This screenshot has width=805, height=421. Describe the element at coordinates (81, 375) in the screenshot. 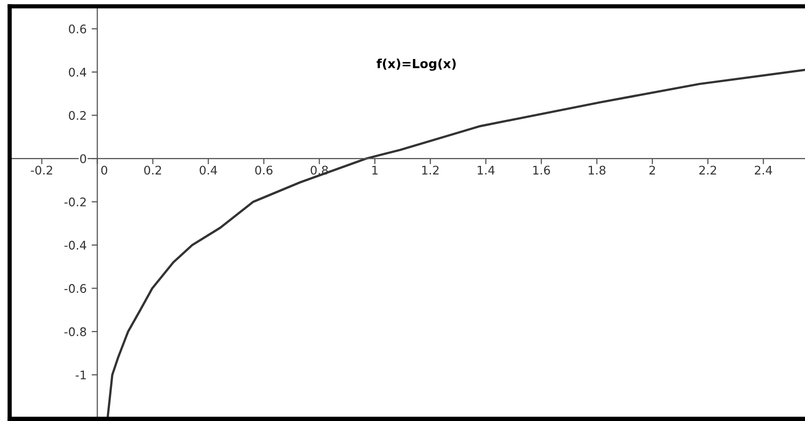

I see `y-tick-label: -1` at that location.